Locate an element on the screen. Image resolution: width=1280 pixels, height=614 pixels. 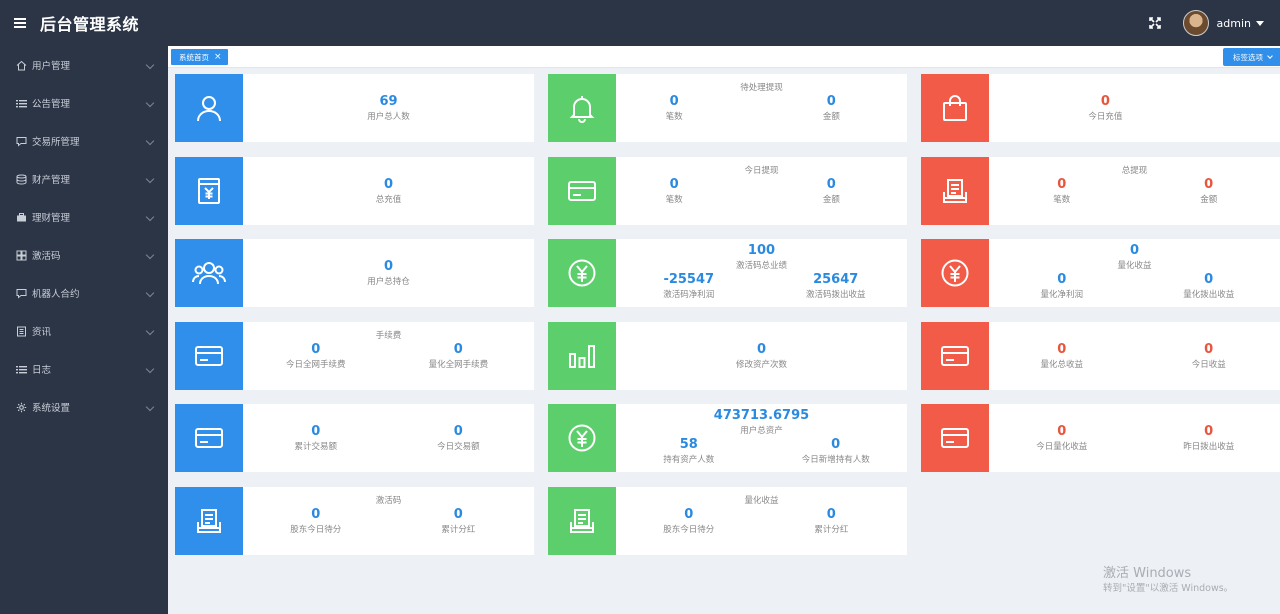
stat-card-activation-dividend: 激活码 0 股东今日待分 0 累计分红 is located at coordinates (354, 521).